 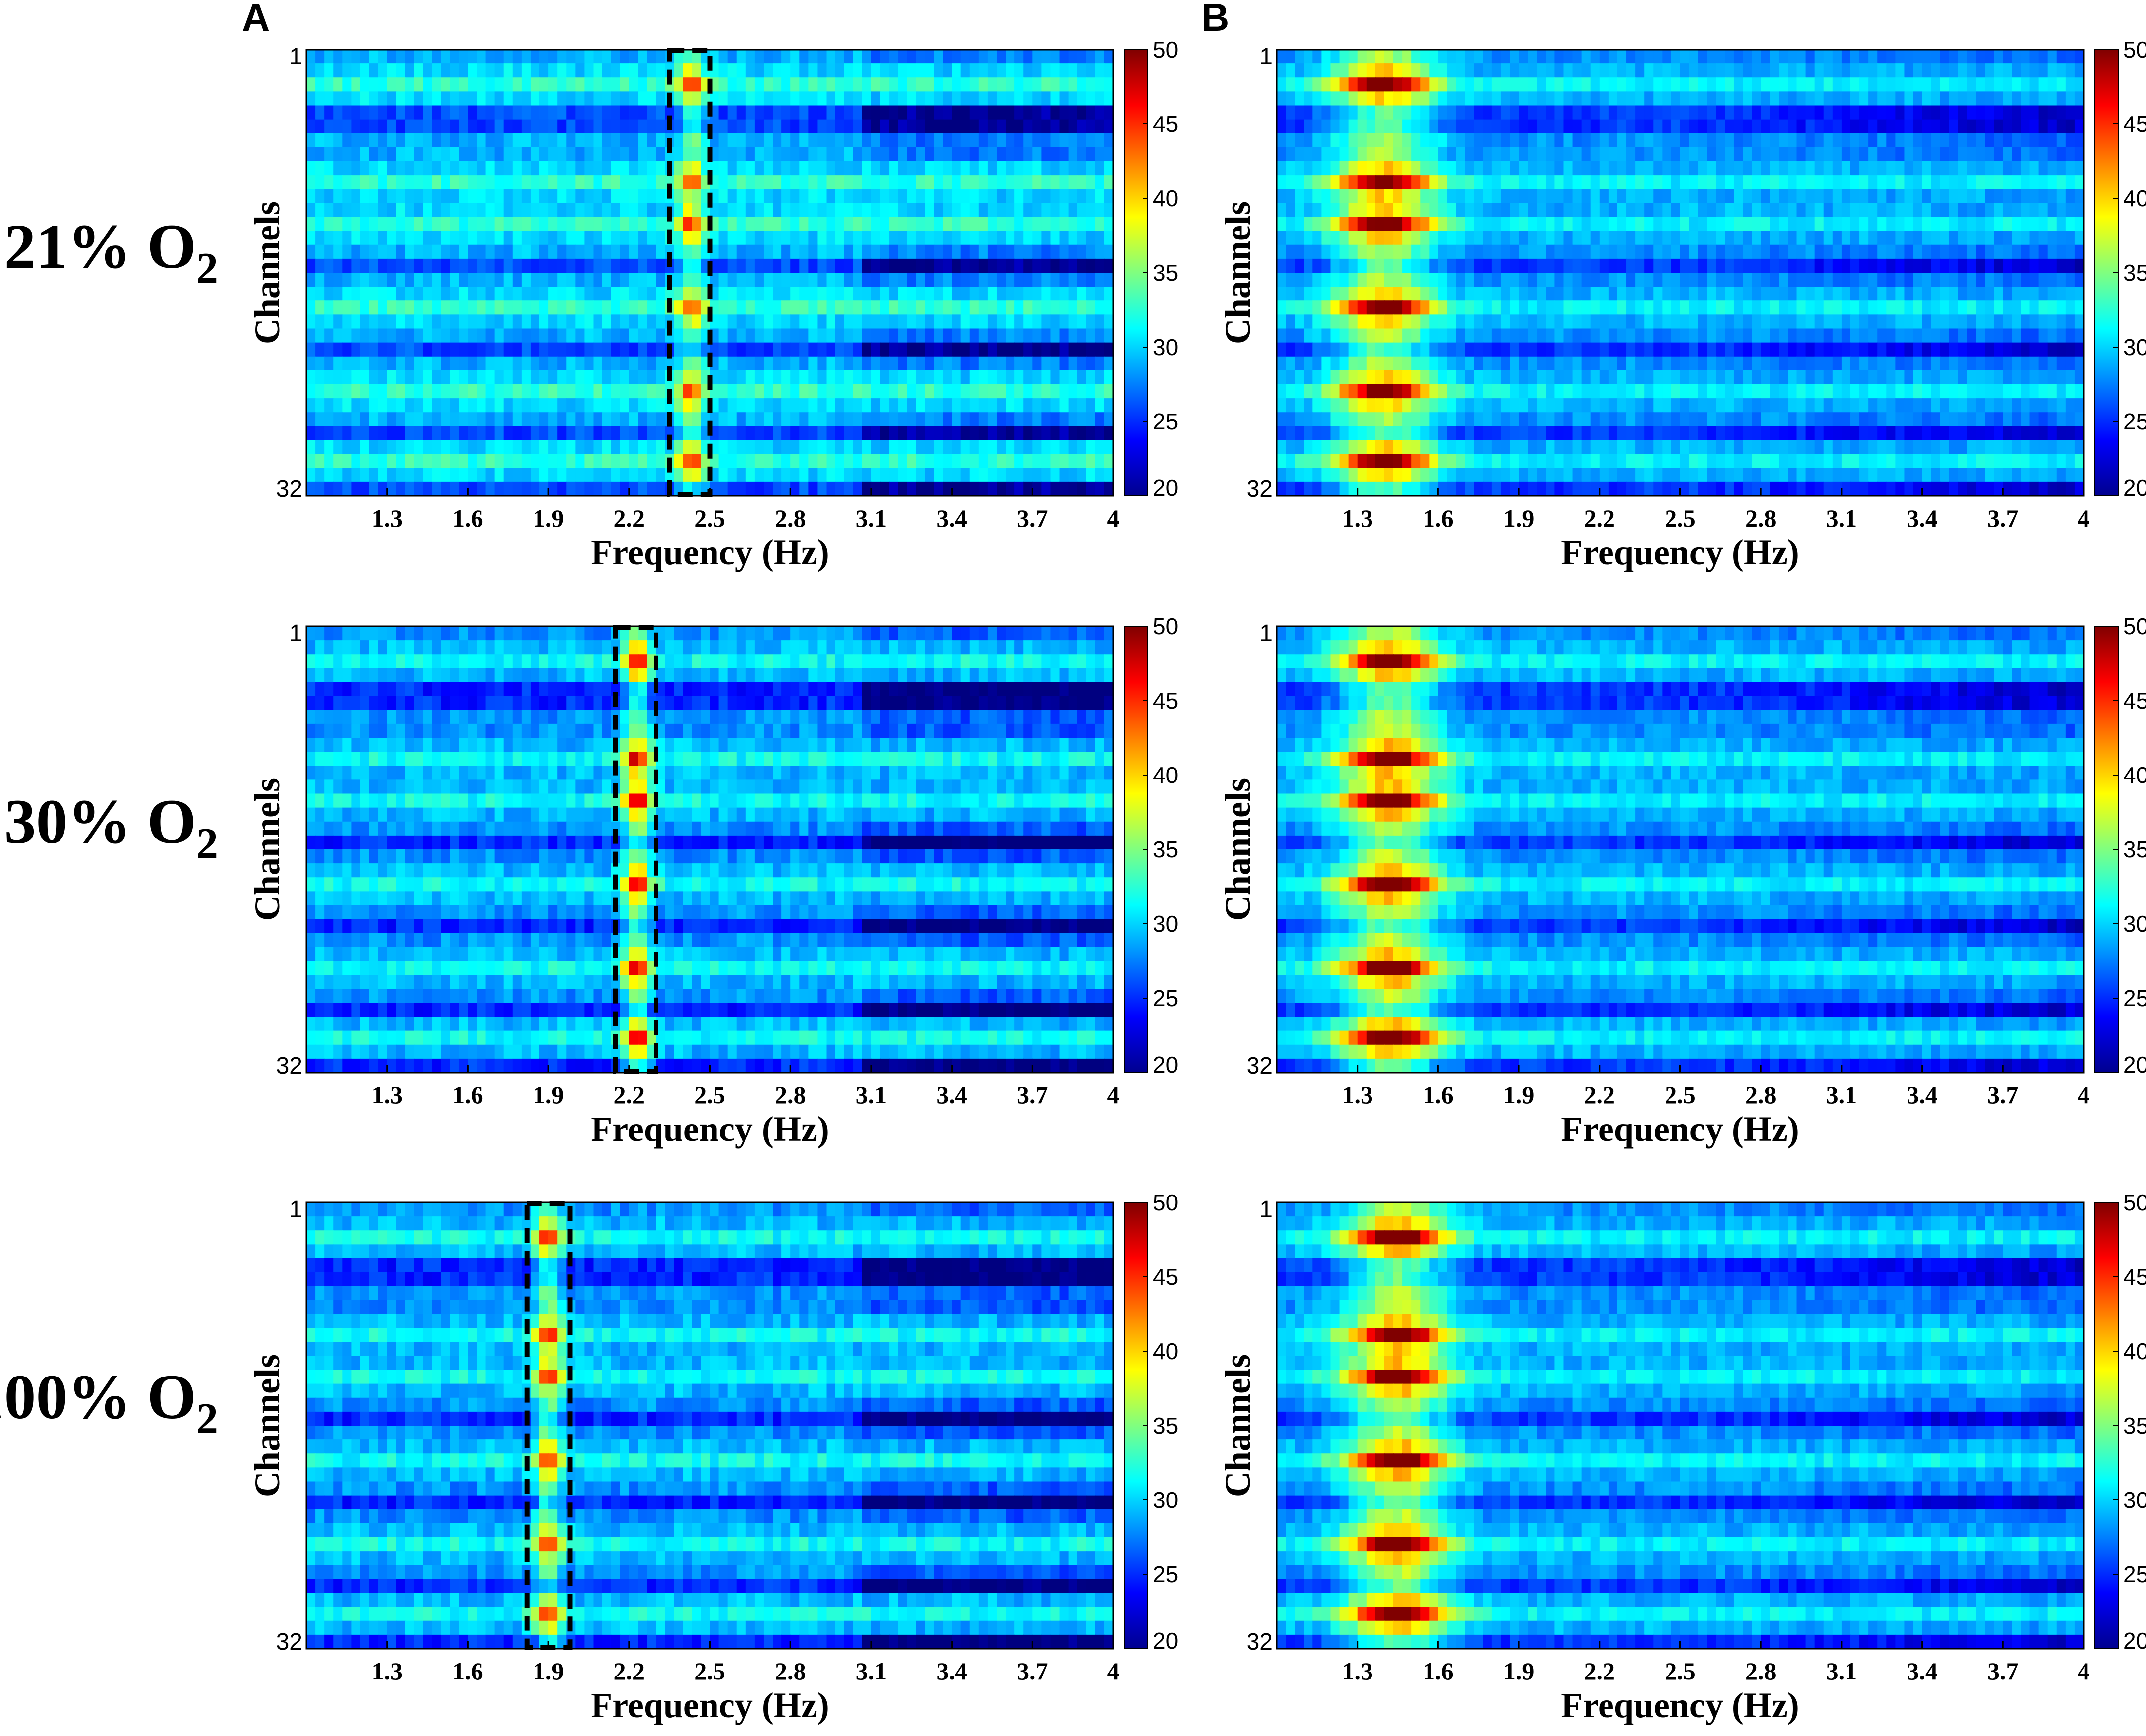 I want to click on y-tick-label: 32, so click(x=289, y=489).